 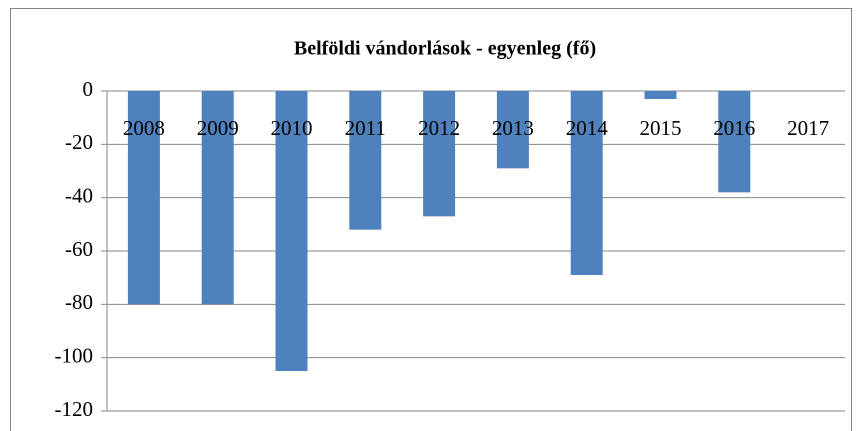 What do you see at coordinates (79, 195) in the screenshot?
I see `y-tick-label: -40` at bounding box center [79, 195].